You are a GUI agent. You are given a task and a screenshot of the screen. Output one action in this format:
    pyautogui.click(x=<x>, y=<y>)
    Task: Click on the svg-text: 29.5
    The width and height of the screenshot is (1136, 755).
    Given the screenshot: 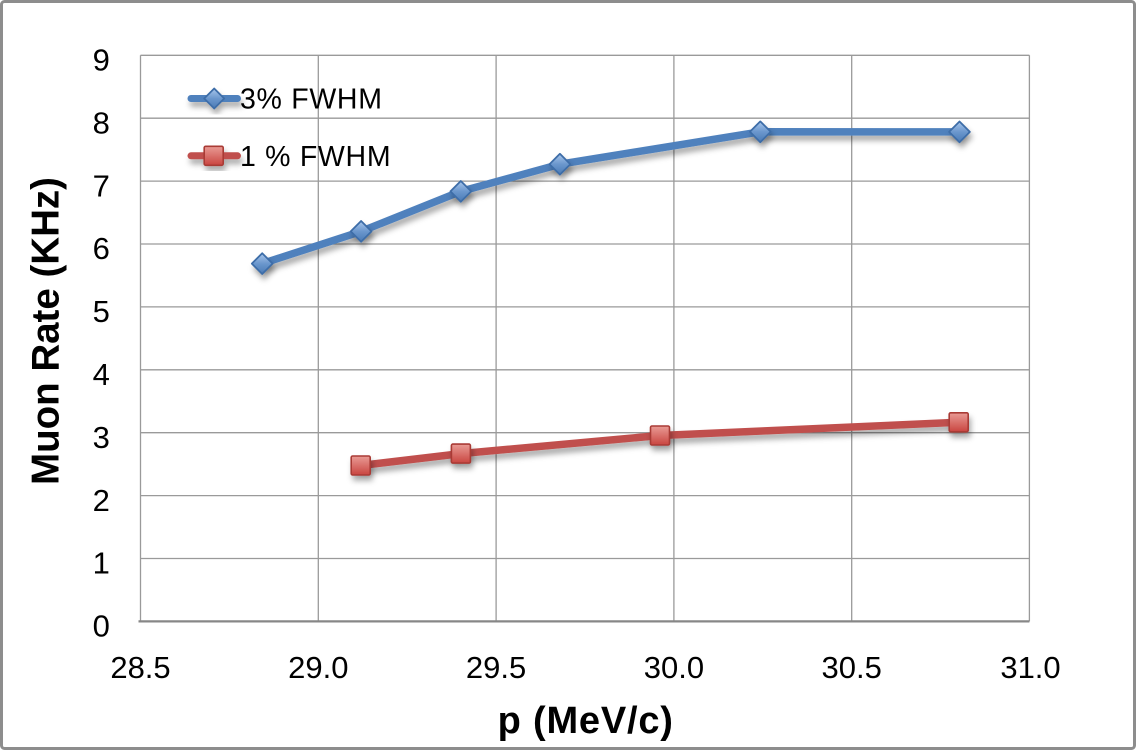 What is the action you would take?
    pyautogui.click(x=496, y=667)
    